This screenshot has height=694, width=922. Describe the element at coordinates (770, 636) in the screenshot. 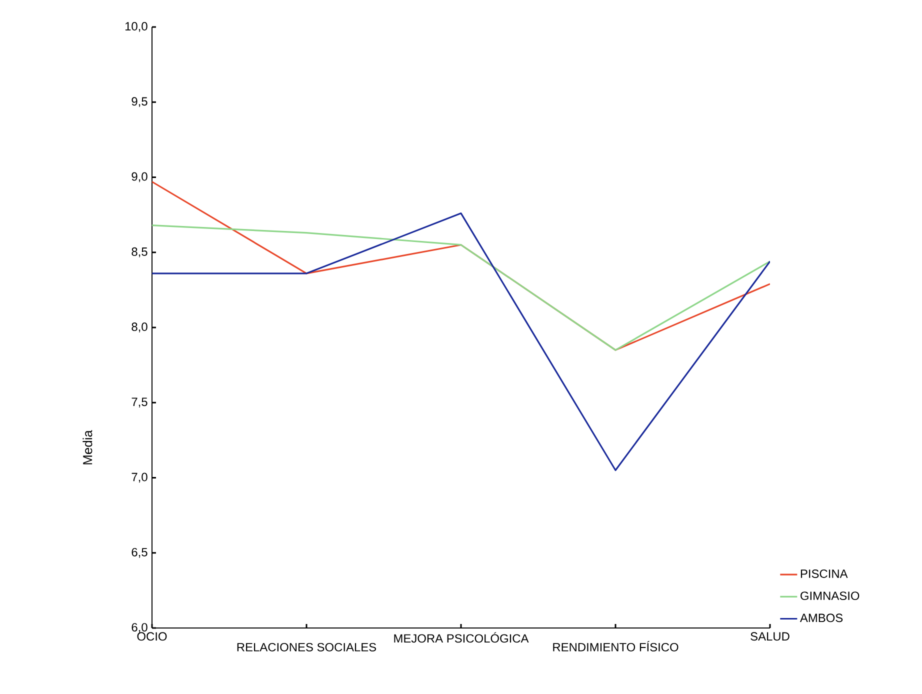

I see `x-tick-label: SALUD` at that location.